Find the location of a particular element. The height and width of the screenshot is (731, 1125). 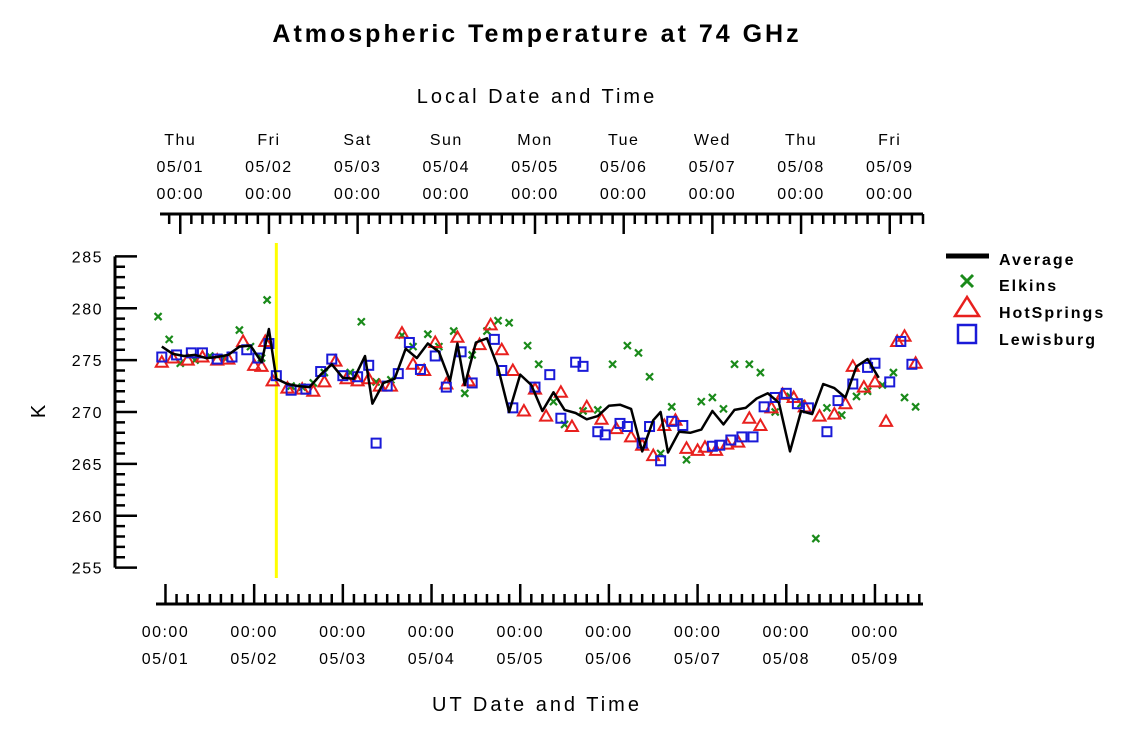

top-tick-label-day: Sat is located at coordinates (357, 140).